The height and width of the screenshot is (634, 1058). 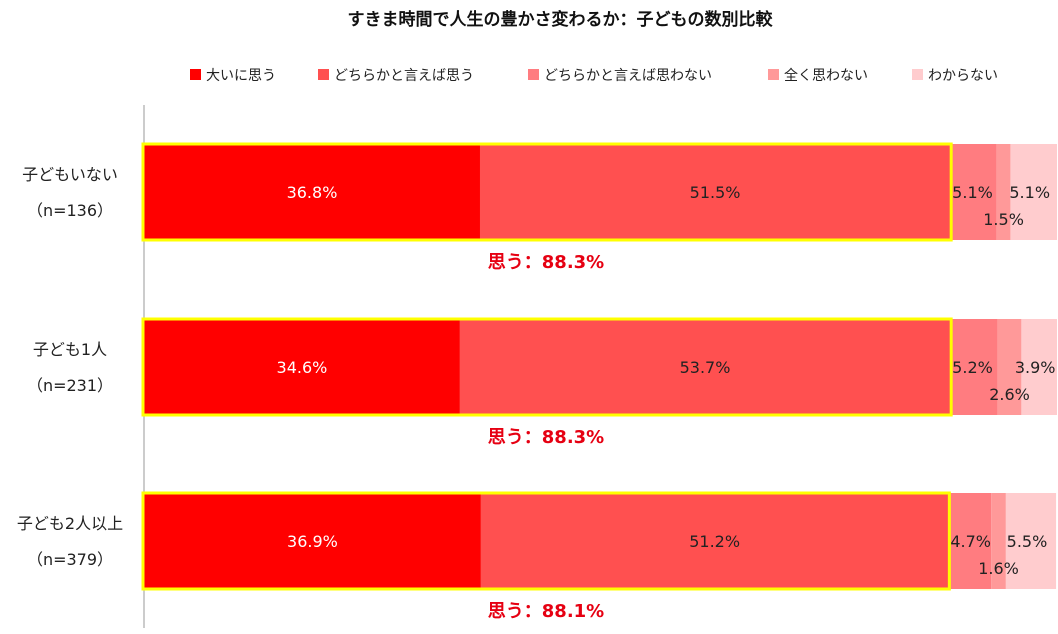 I want to click on data-label: 51.2%, so click(x=714, y=541).